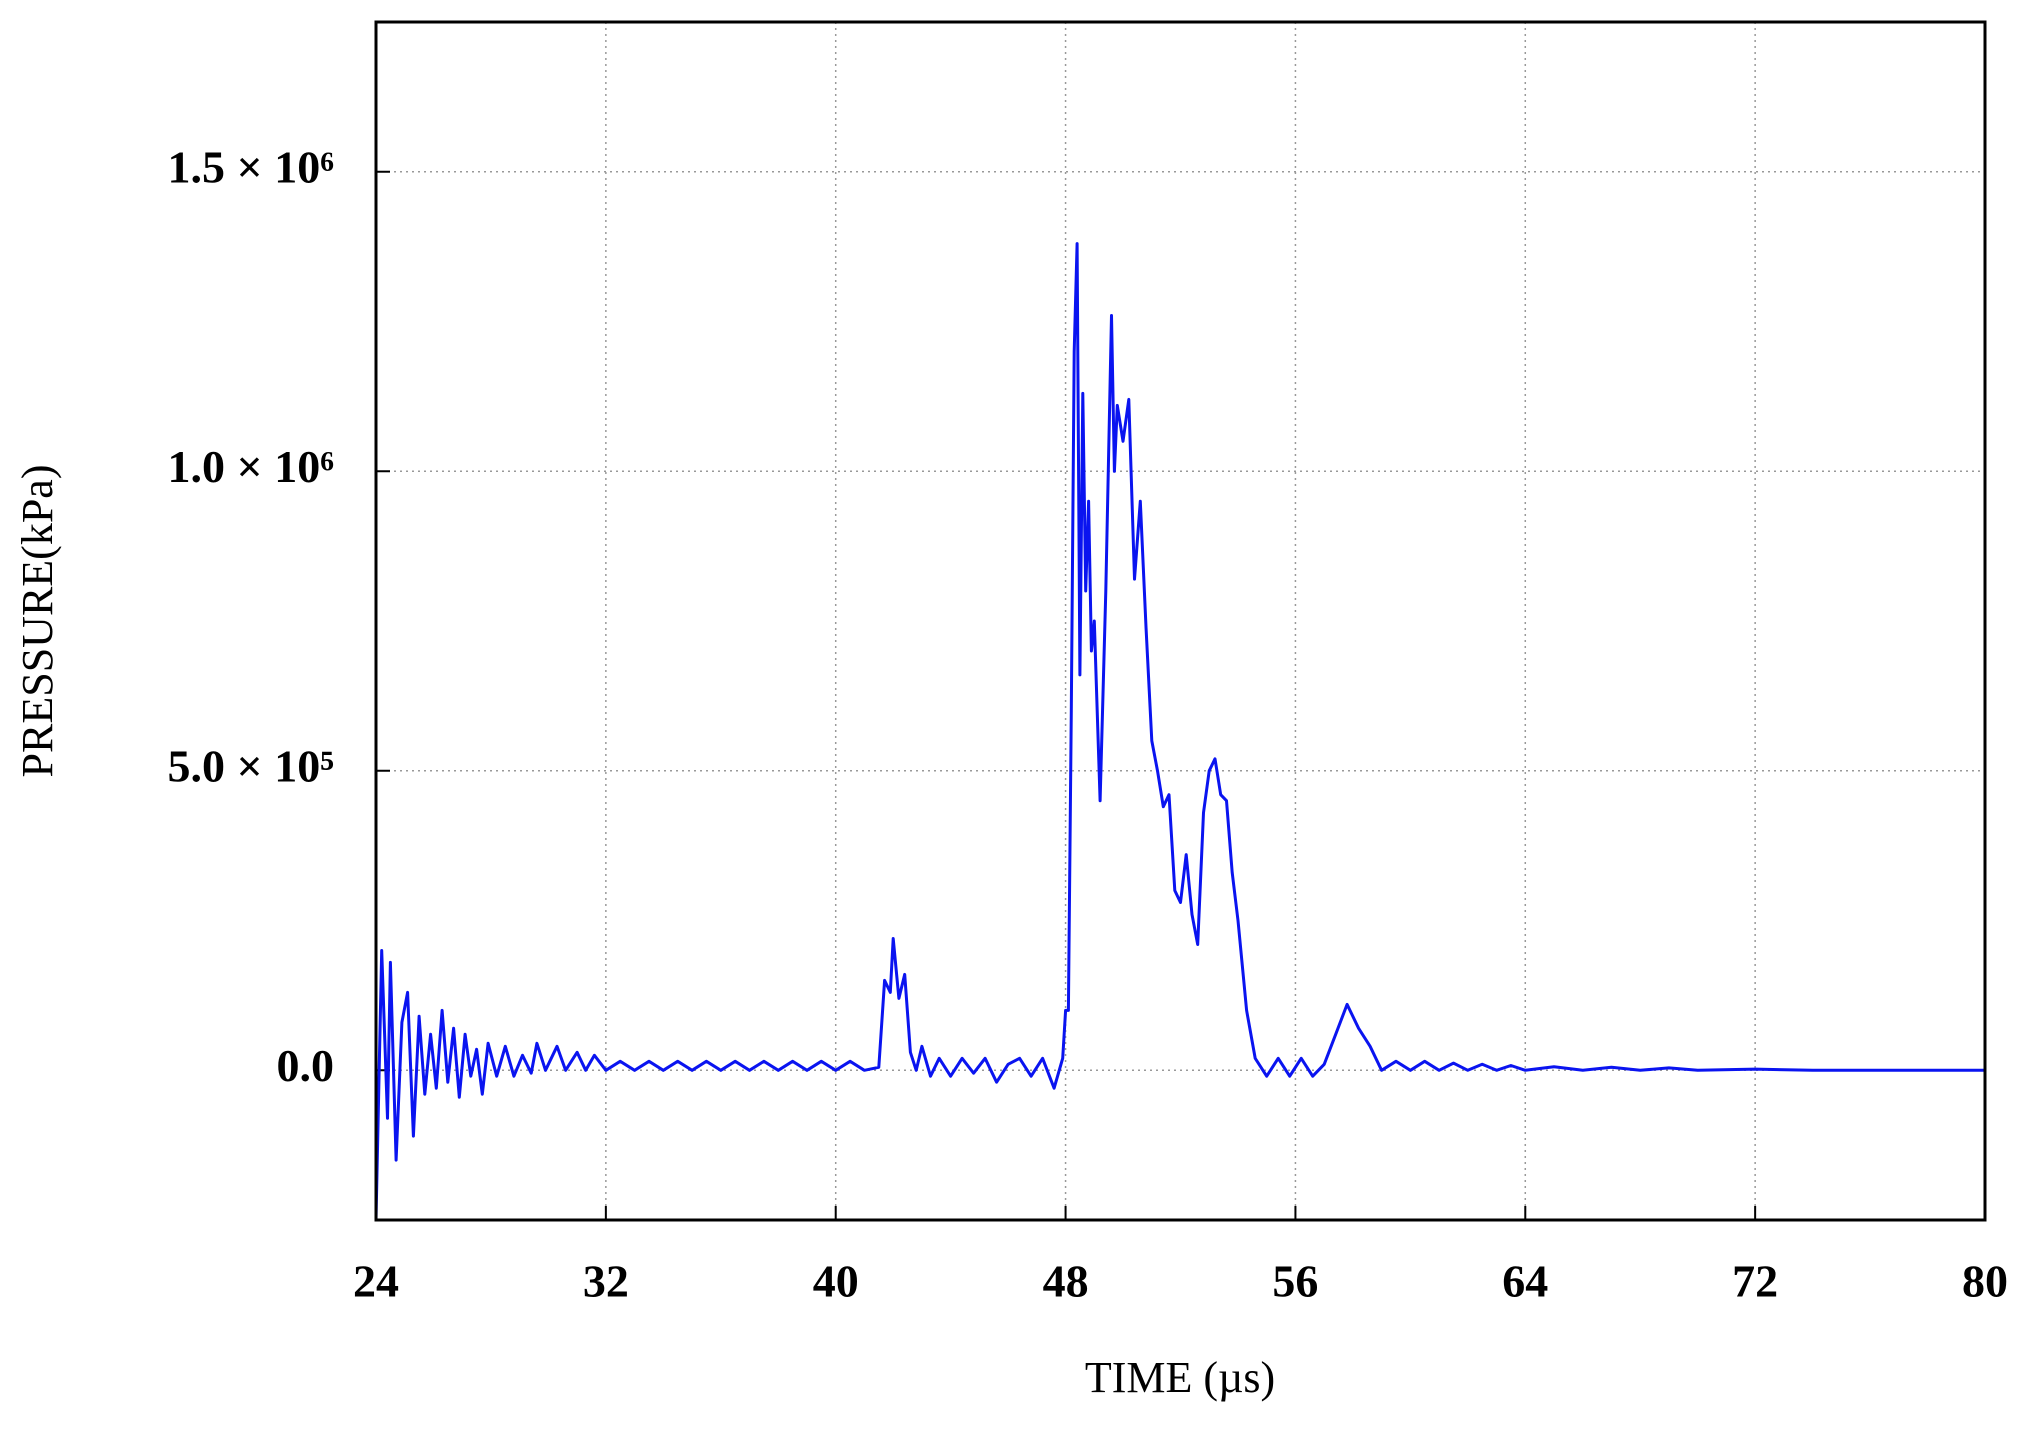 This screenshot has width=2036, height=1436. What do you see at coordinates (1755, 1281) in the screenshot?
I see `x-tick-label: 72` at bounding box center [1755, 1281].